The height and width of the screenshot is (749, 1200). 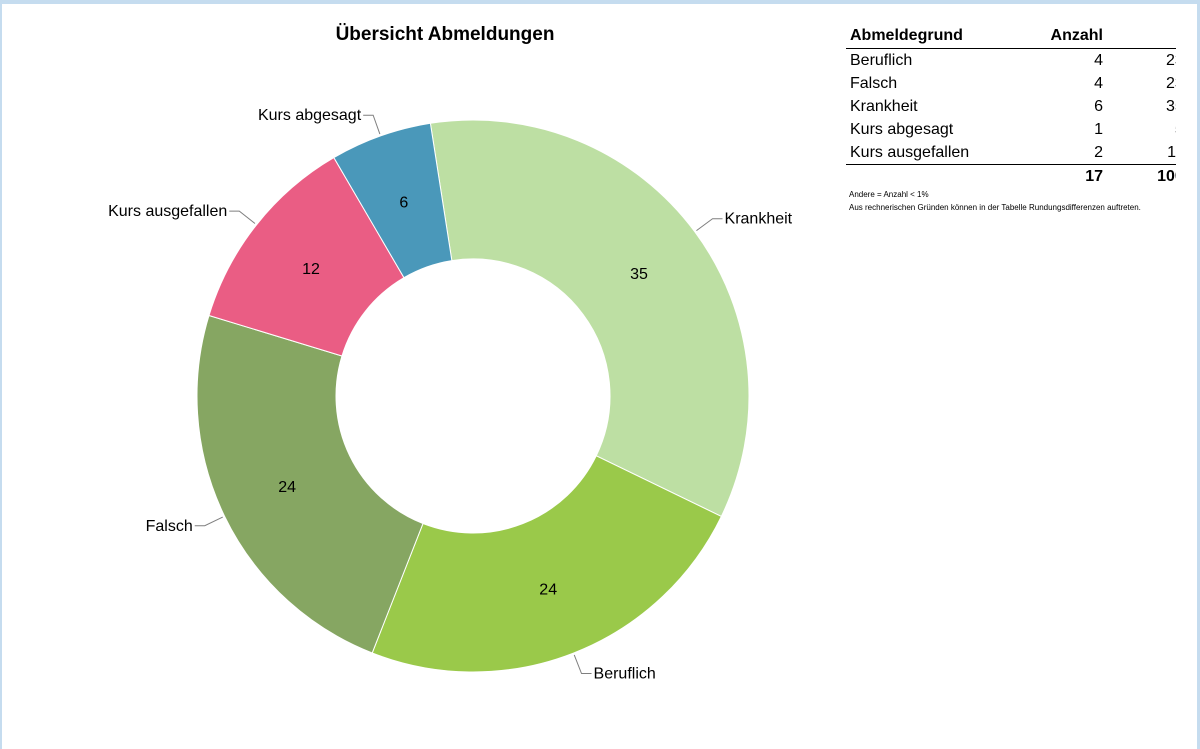 I want to click on category-label-kurs-ausgefallen: Kurs ausgefallen, so click(x=167, y=211).